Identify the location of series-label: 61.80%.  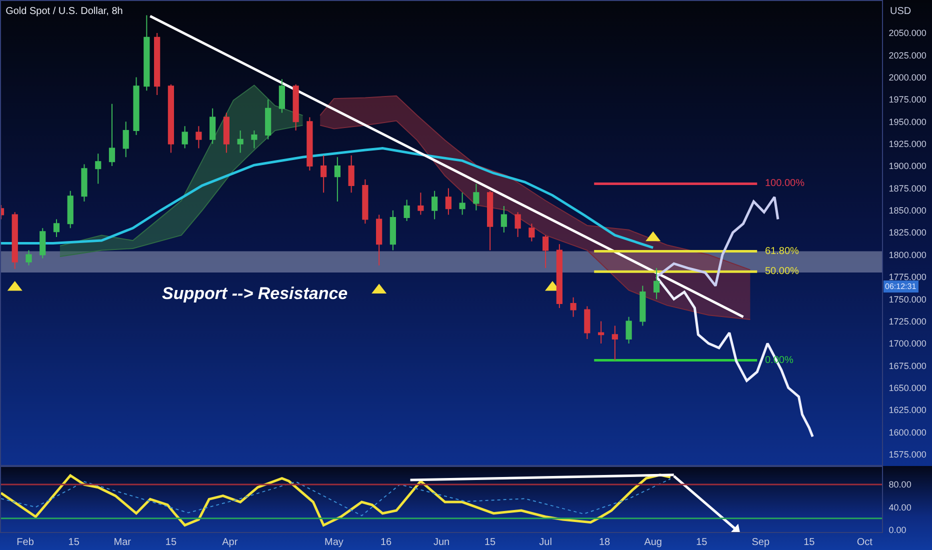
(782, 251).